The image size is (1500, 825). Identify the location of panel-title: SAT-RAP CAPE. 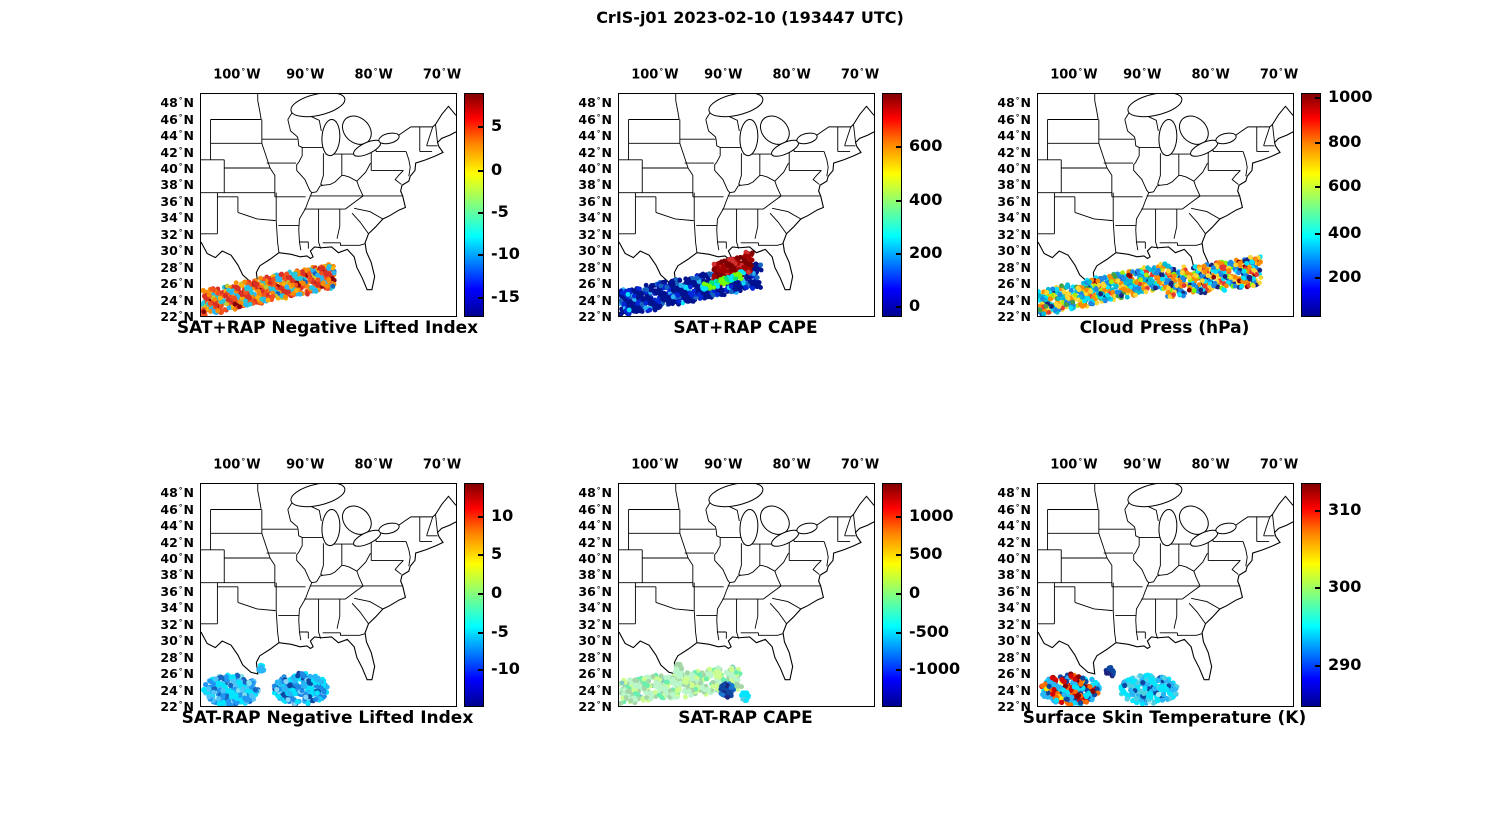
(745, 718).